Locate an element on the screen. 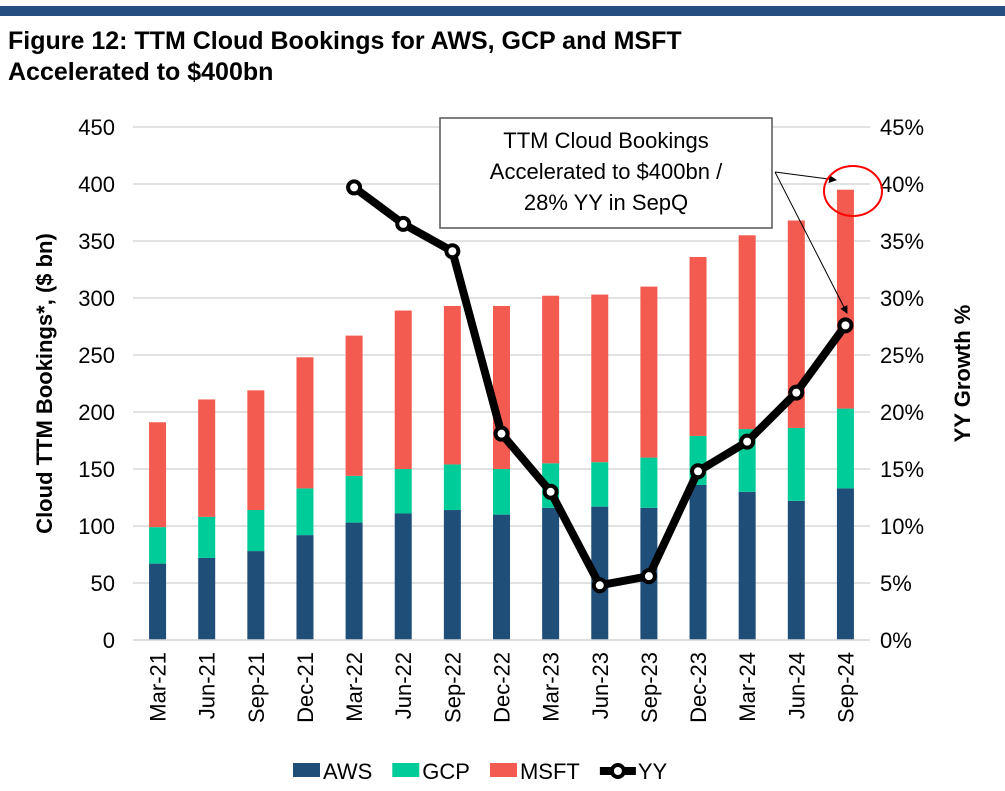 The image size is (1005, 791). y2-tick-label: 0% is located at coordinates (896, 640).